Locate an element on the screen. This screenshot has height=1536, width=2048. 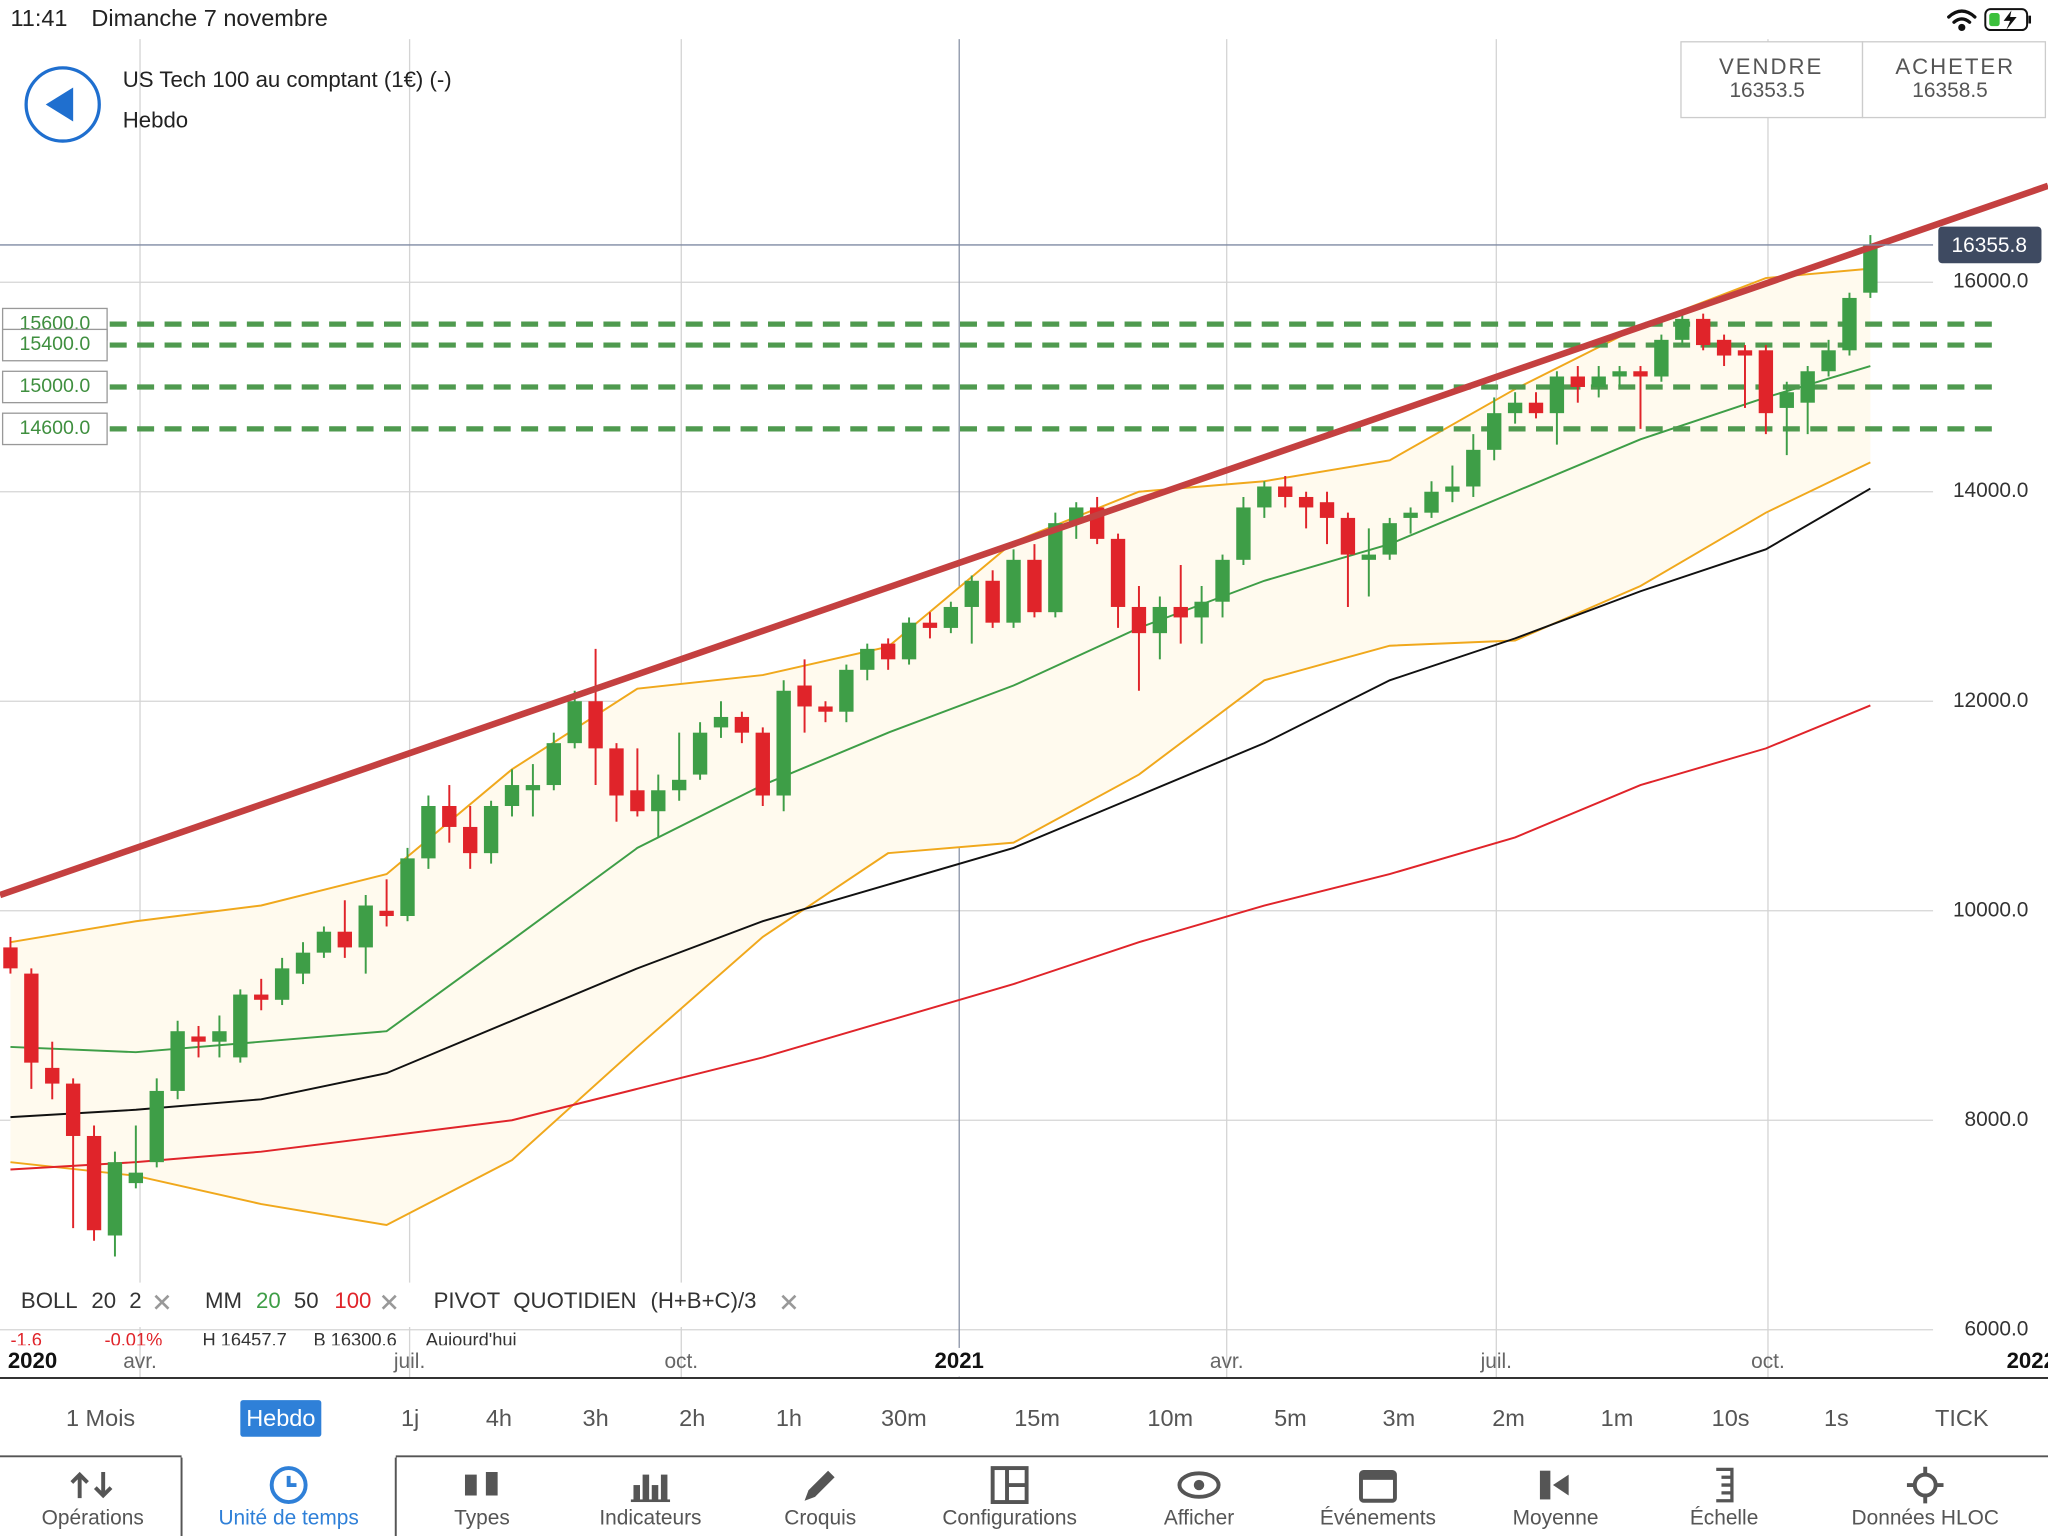
timeframe-option: Hebdo is located at coordinates (280, 1418).